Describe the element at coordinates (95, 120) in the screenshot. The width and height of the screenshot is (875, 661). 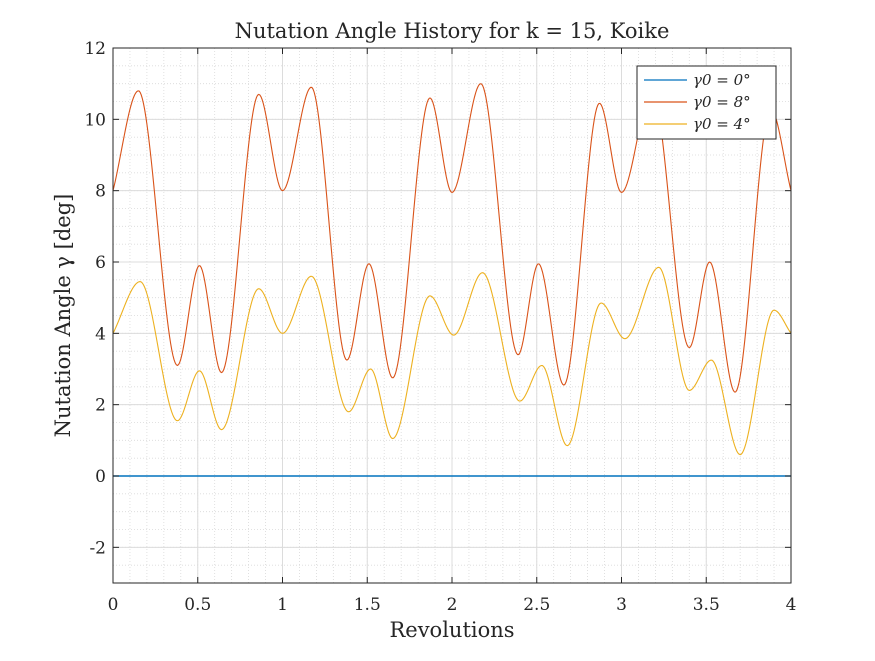
I see `y-tick-label: 10` at that location.